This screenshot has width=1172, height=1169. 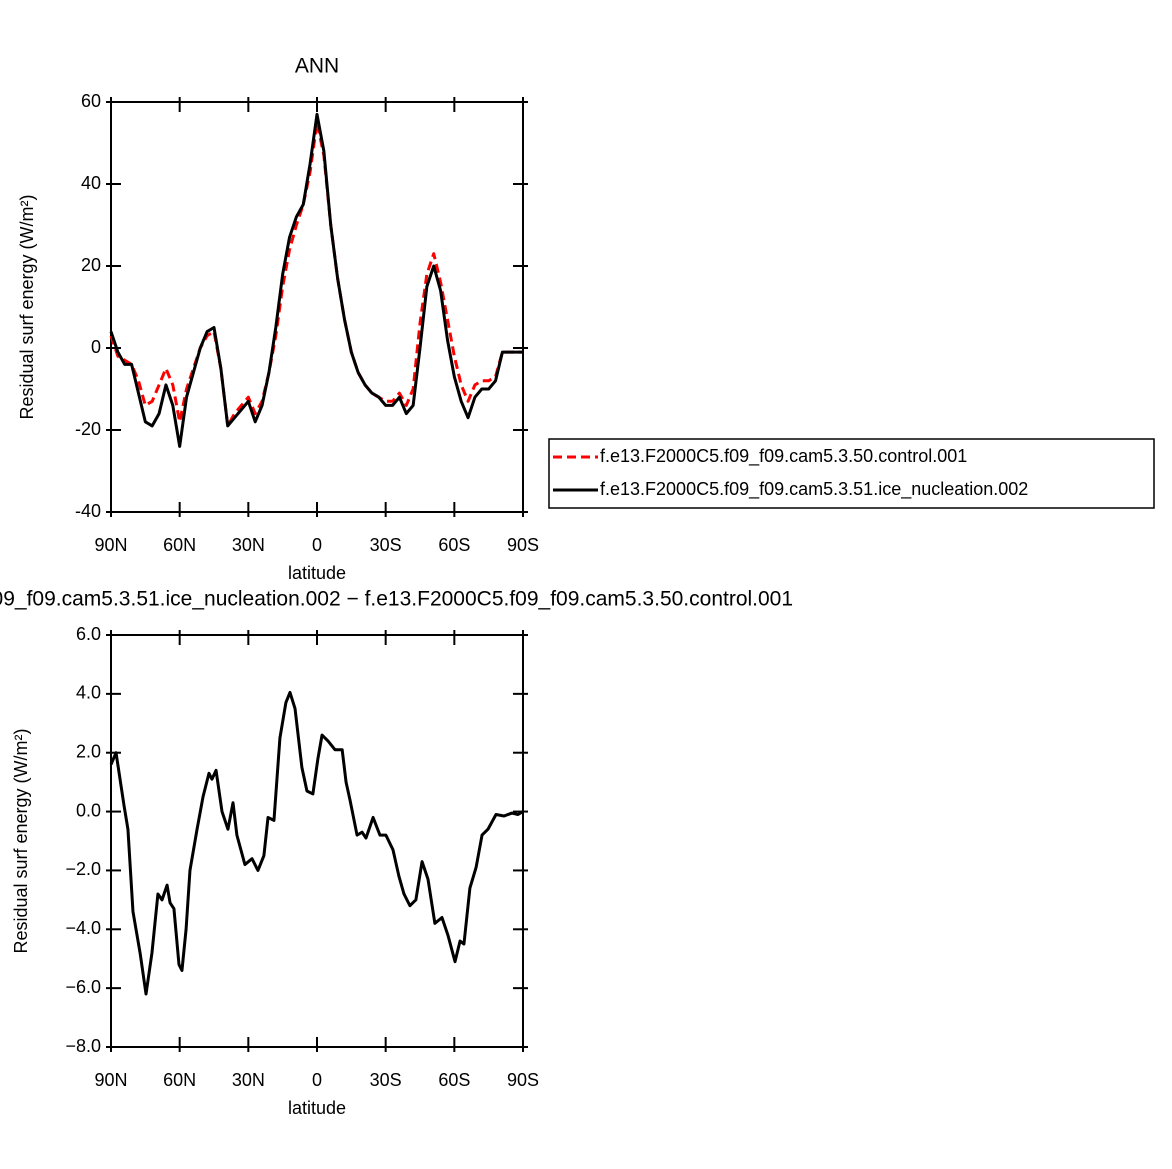 What do you see at coordinates (851, 473) in the screenshot?
I see `legend-box` at bounding box center [851, 473].